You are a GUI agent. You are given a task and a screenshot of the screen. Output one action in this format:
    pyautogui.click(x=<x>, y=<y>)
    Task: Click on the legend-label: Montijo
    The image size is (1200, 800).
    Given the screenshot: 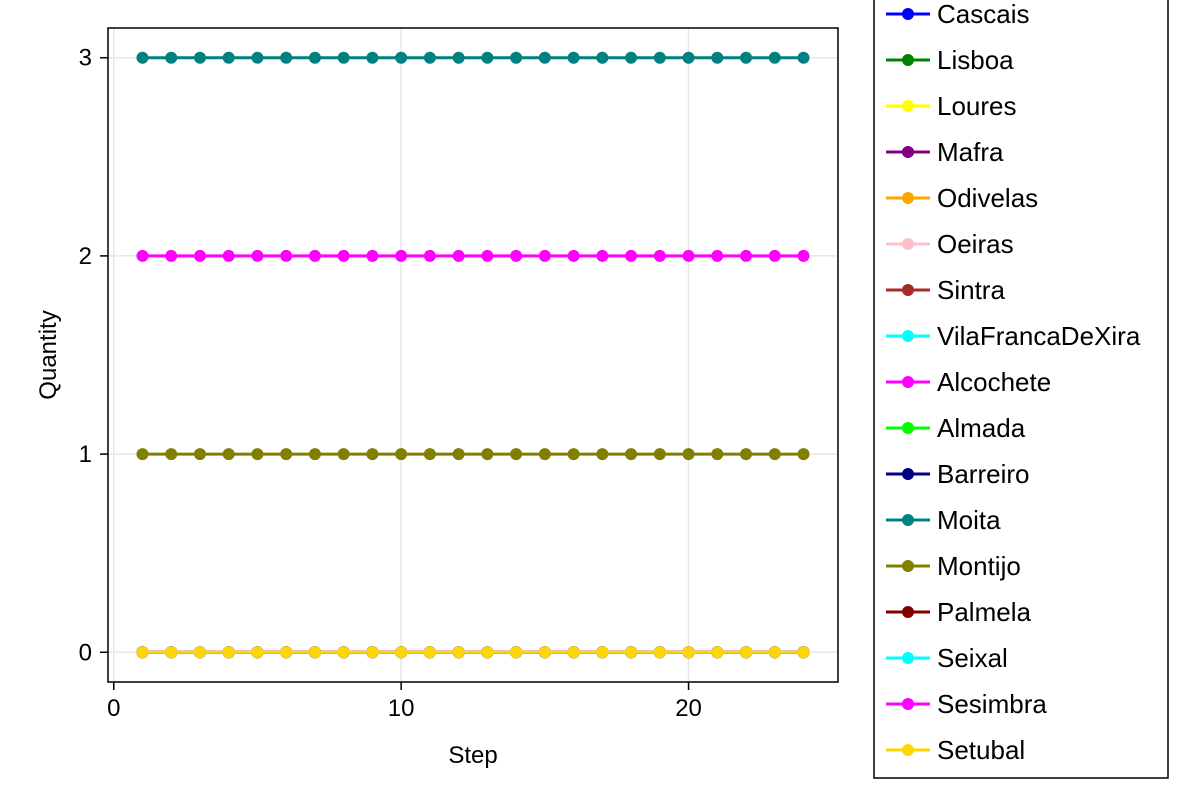 What is the action you would take?
    pyautogui.click(x=979, y=566)
    